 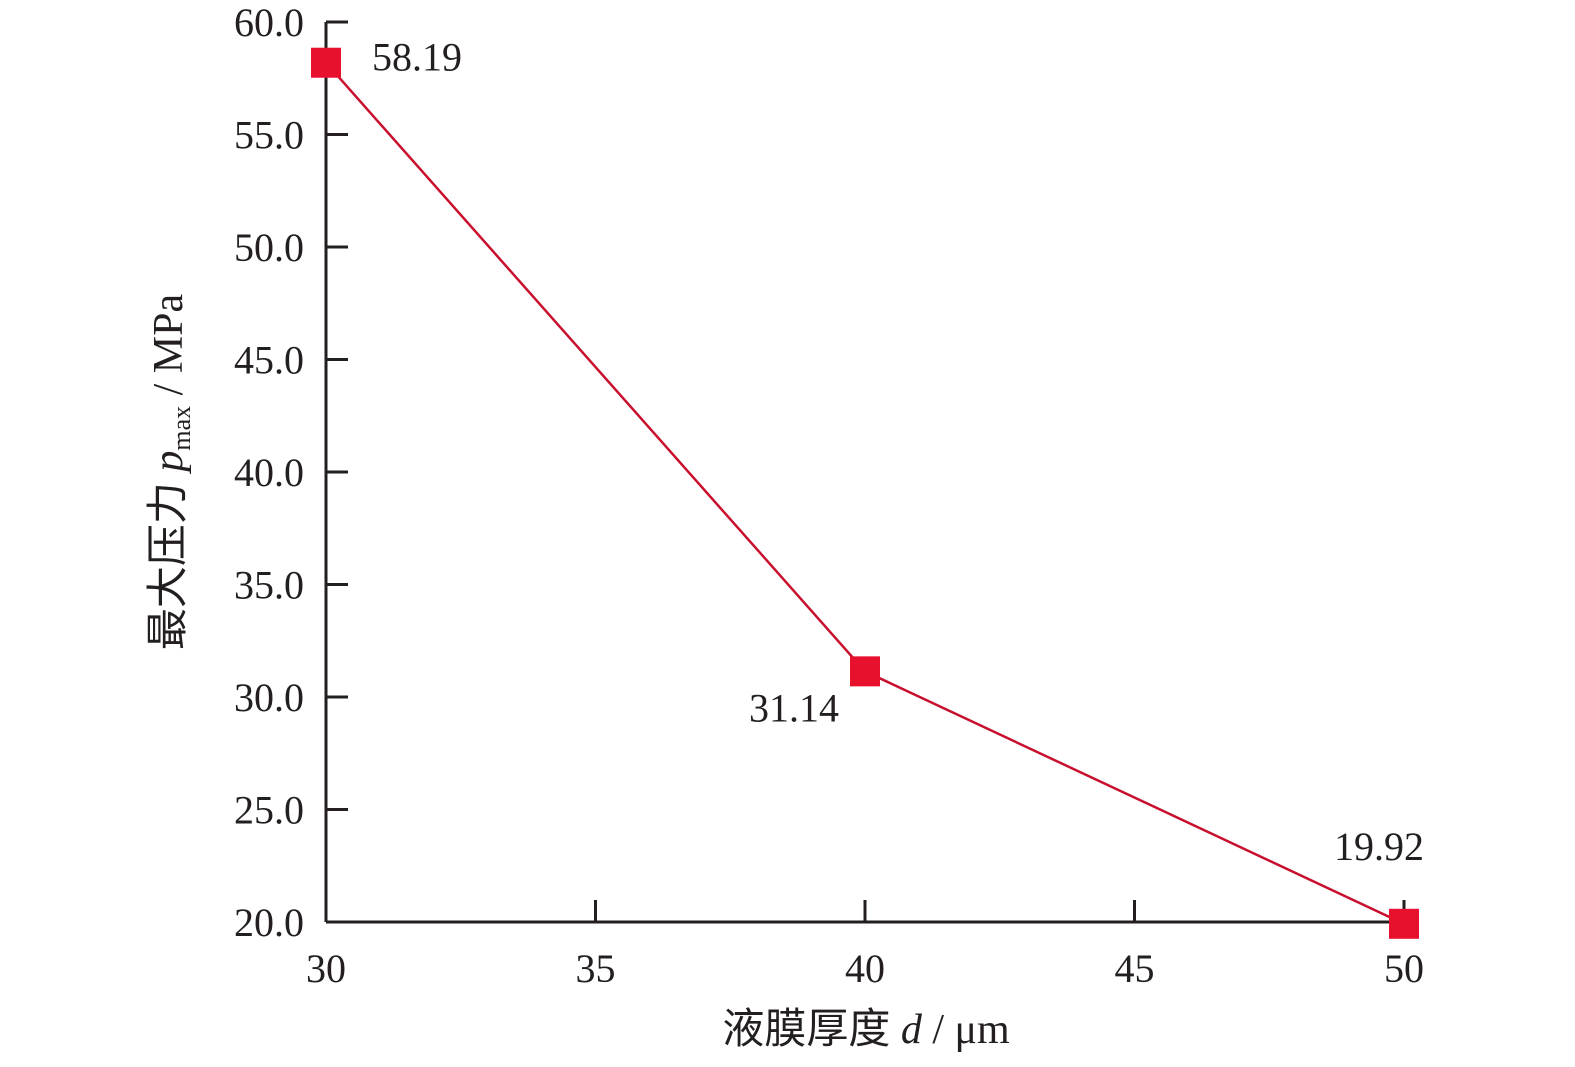 What do you see at coordinates (865, 968) in the screenshot?
I see `x-tick-label: 40` at bounding box center [865, 968].